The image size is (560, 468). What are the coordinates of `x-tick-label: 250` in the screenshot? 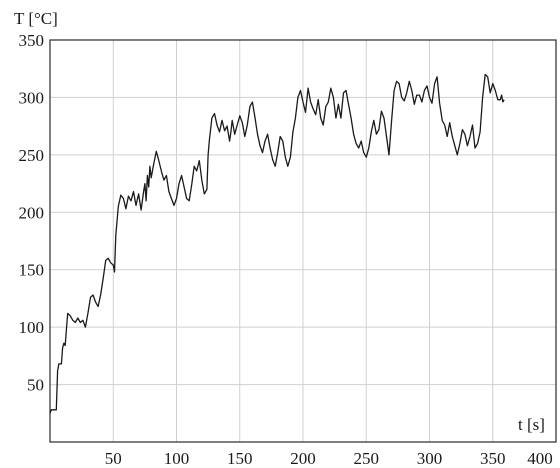 It's located at (367, 458).